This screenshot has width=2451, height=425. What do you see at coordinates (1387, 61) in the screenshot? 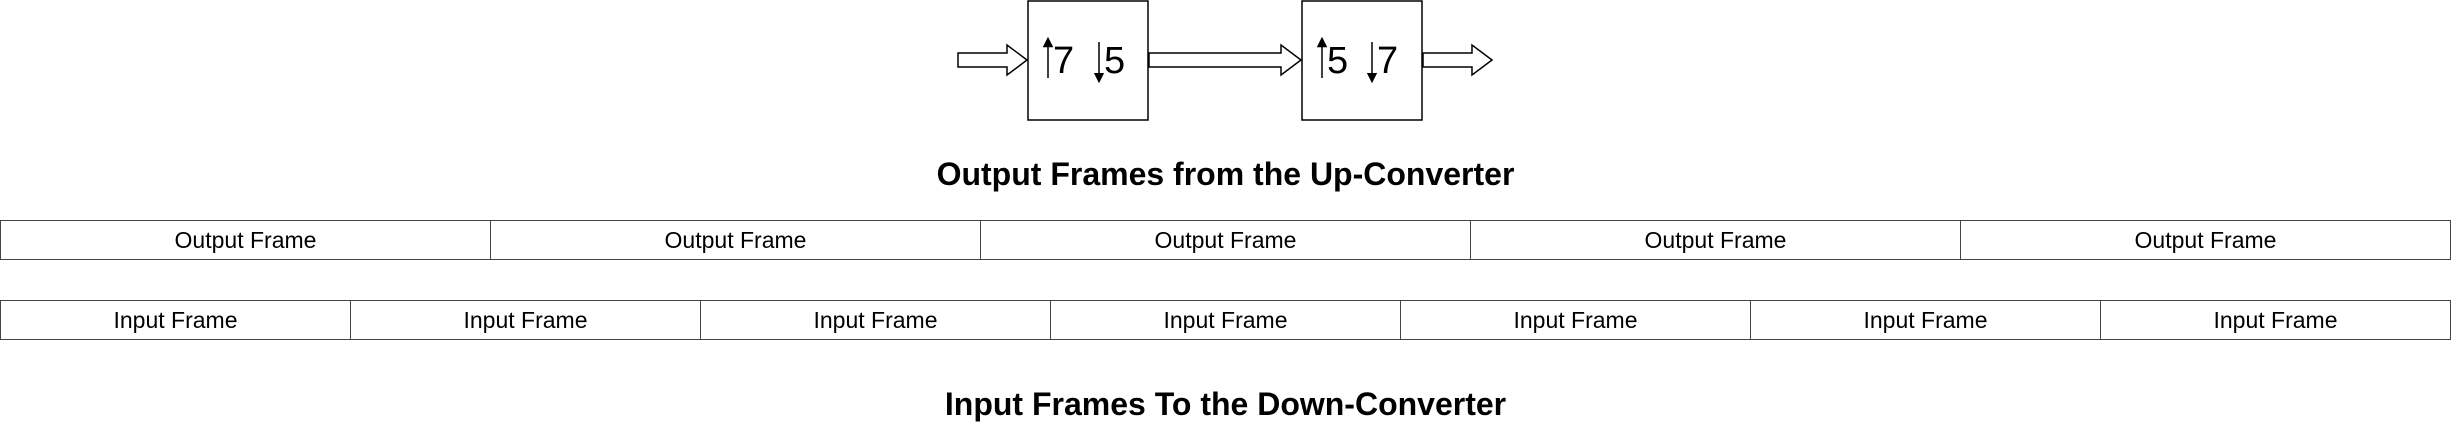
I see `down-factor-label: 7` at bounding box center [1387, 61].